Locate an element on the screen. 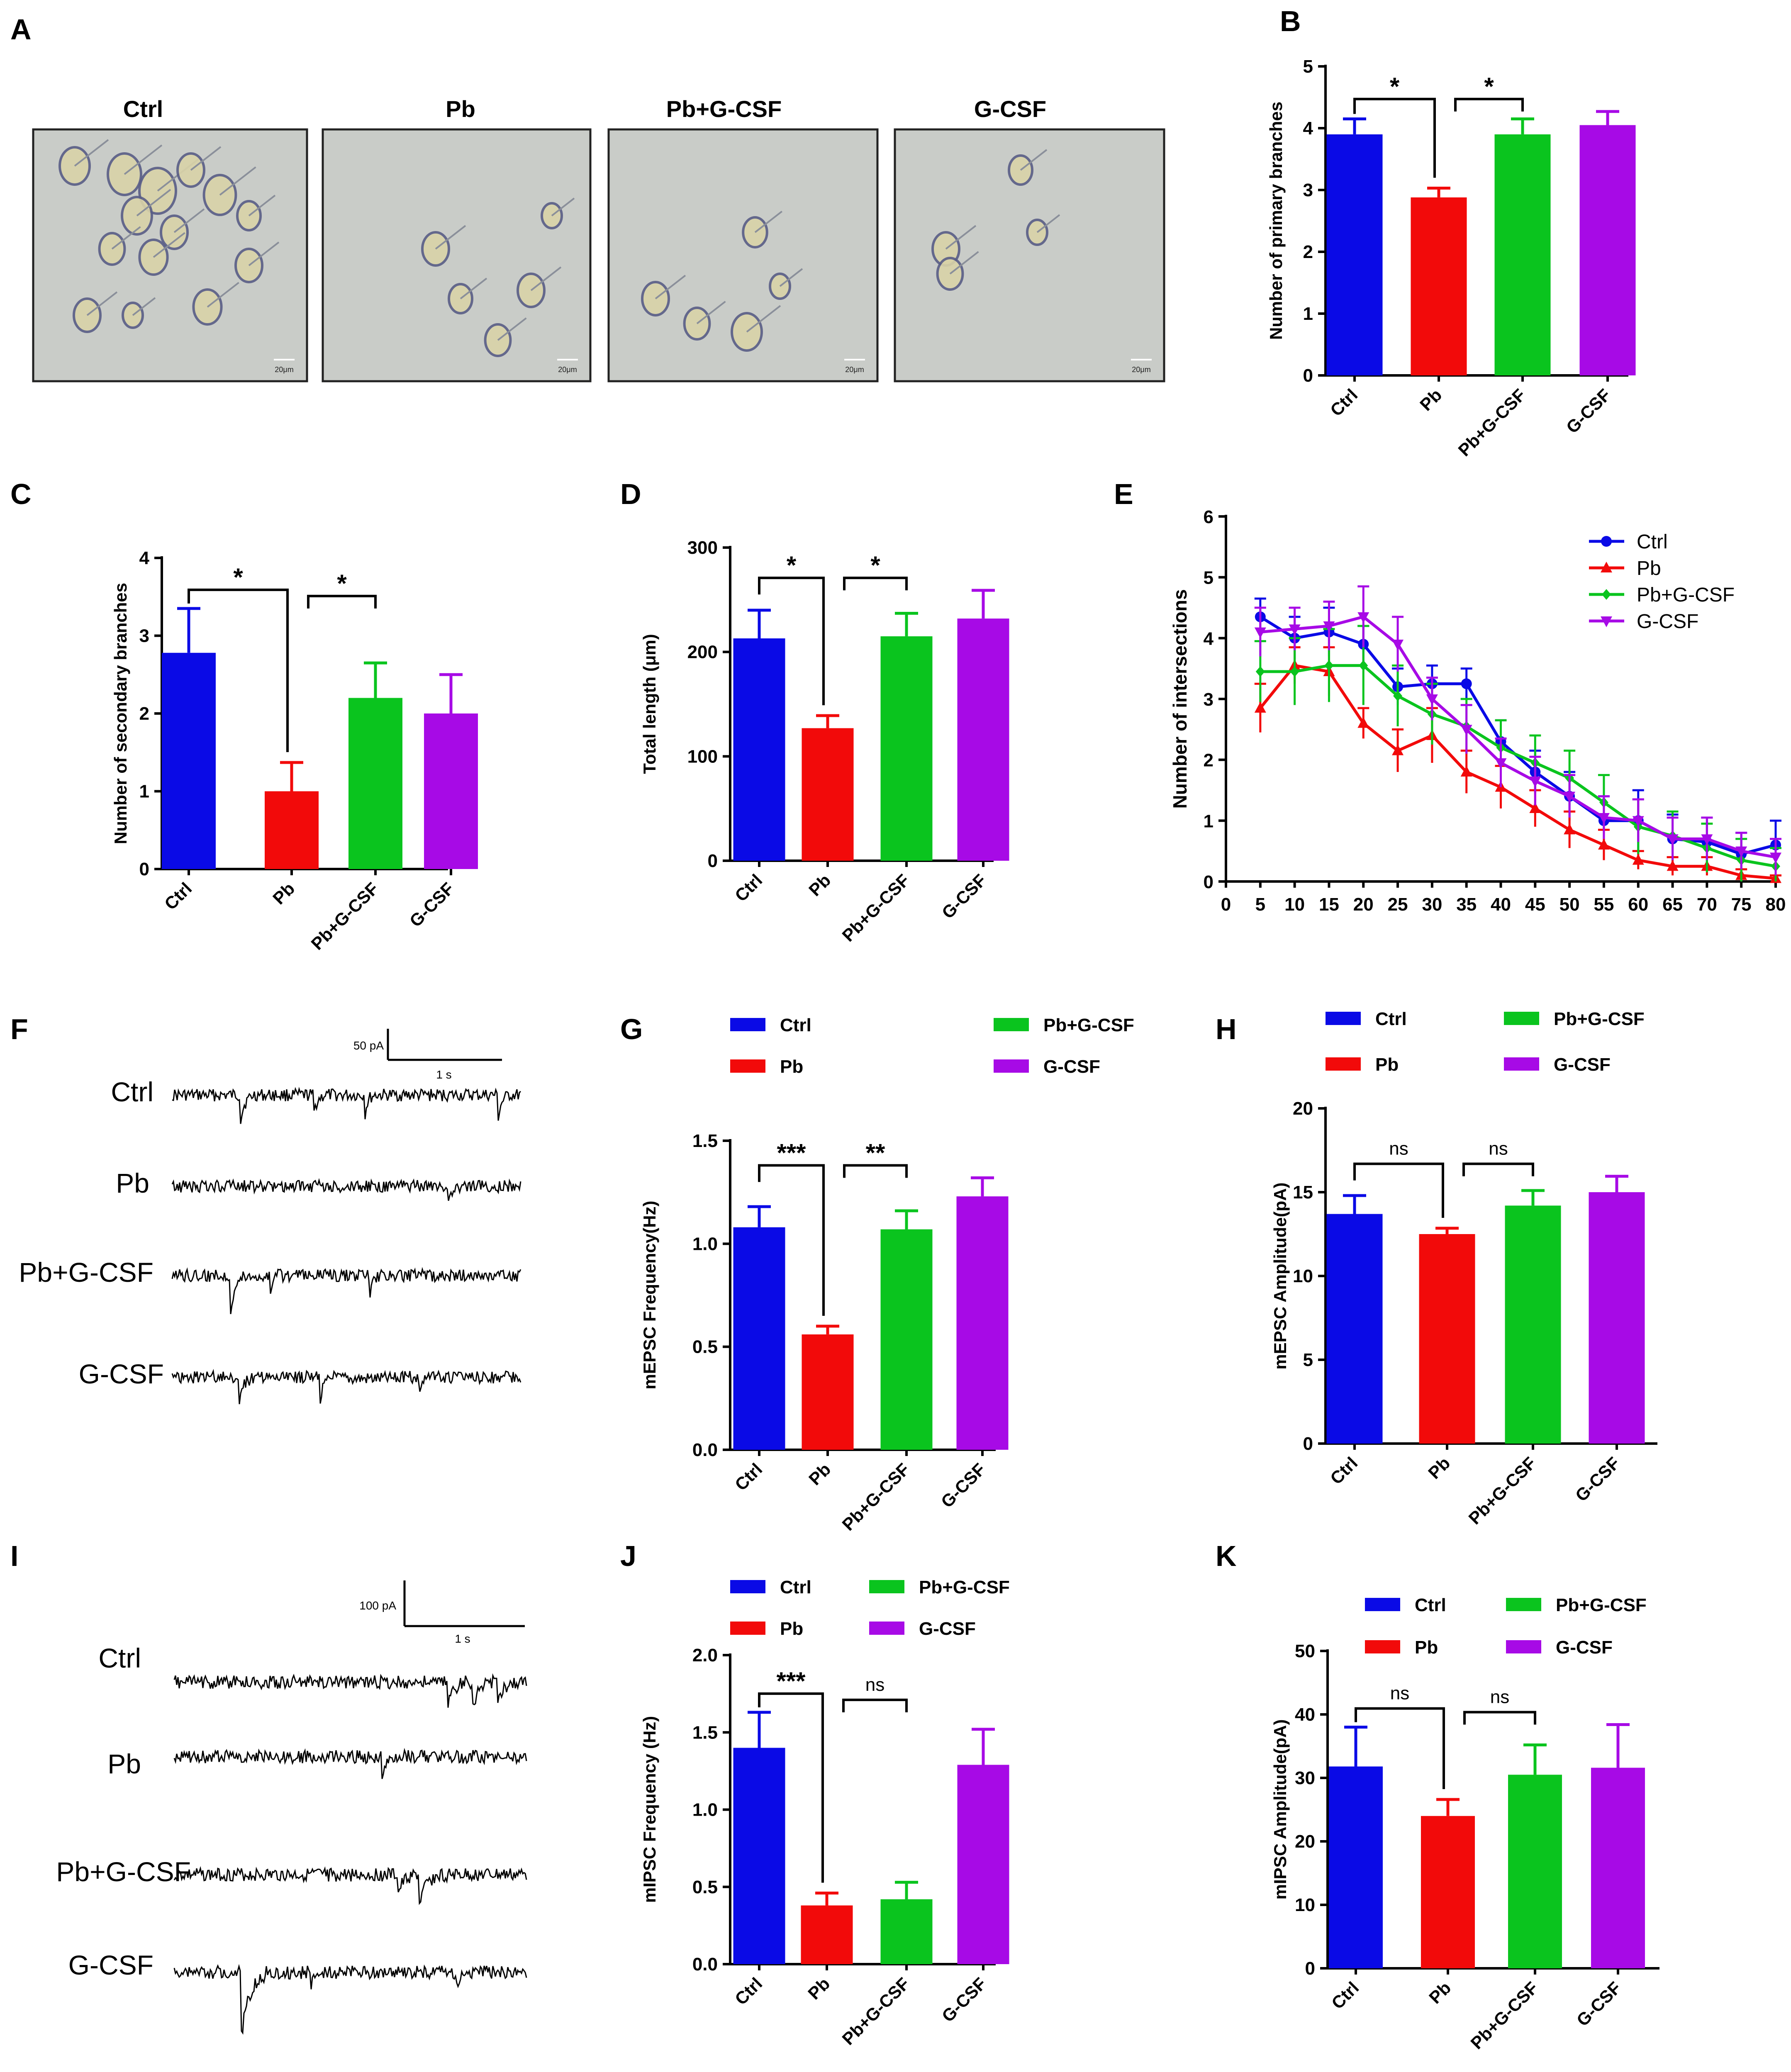 The image size is (1791, 2072). micrograph-title-2: Pb+G-CSF is located at coordinates (724, 109).